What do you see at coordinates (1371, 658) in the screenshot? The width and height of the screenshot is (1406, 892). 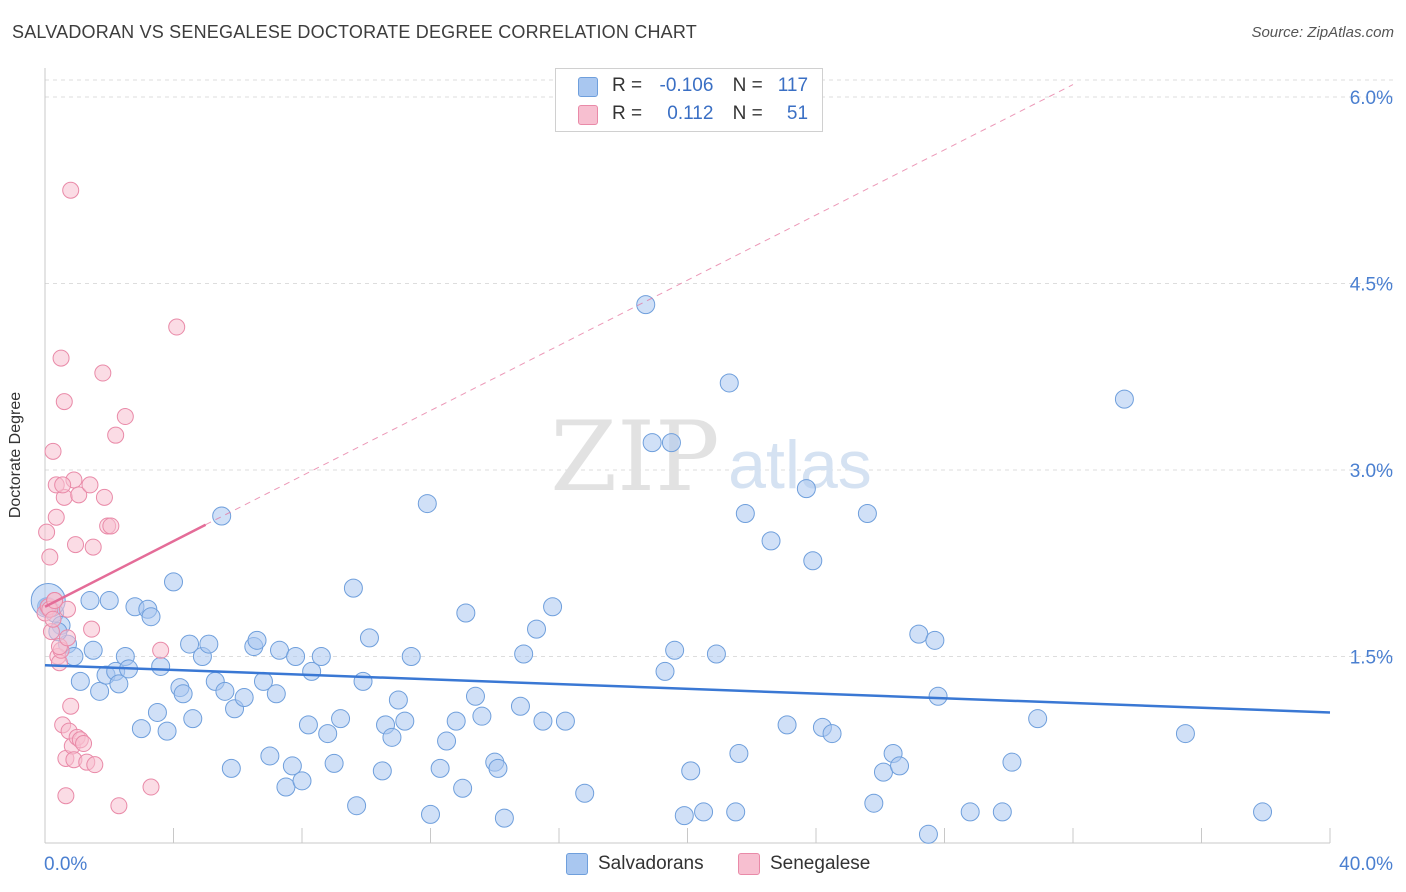 I see `y-tick-label: 1.5%` at bounding box center [1371, 658].